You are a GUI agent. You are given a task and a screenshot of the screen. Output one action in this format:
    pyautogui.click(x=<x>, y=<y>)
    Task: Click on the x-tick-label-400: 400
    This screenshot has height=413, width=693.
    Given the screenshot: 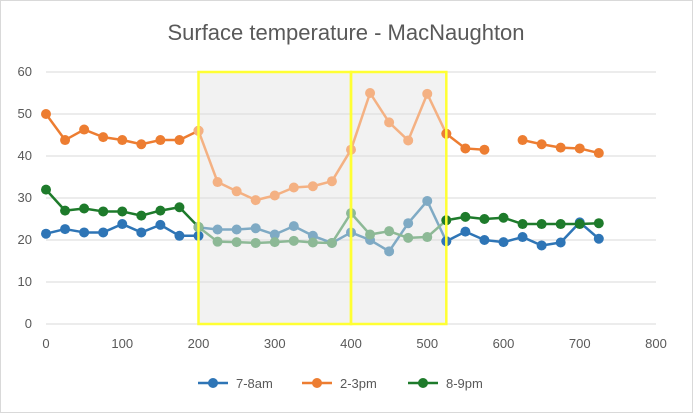 What is the action you would take?
    pyautogui.click(x=351, y=343)
    